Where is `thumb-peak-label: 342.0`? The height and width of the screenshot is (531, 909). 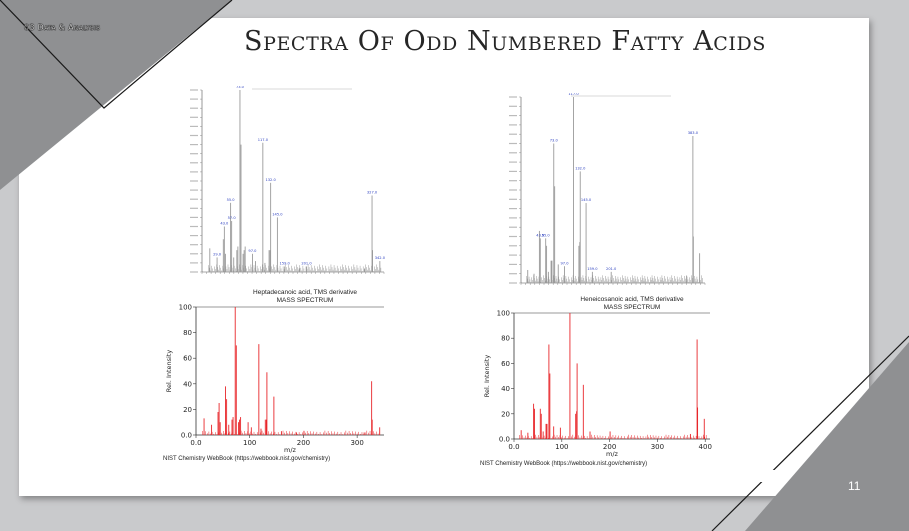
thumb-peak-label: 342.0 is located at coordinates (380, 258).